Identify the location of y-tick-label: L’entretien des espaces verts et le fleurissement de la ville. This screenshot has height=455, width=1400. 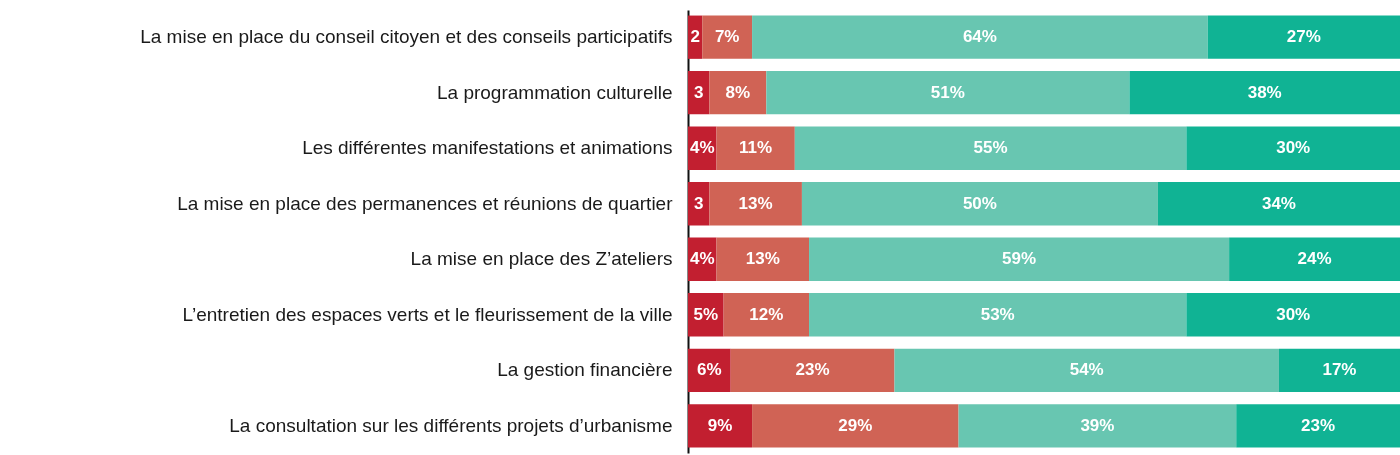
(427, 314).